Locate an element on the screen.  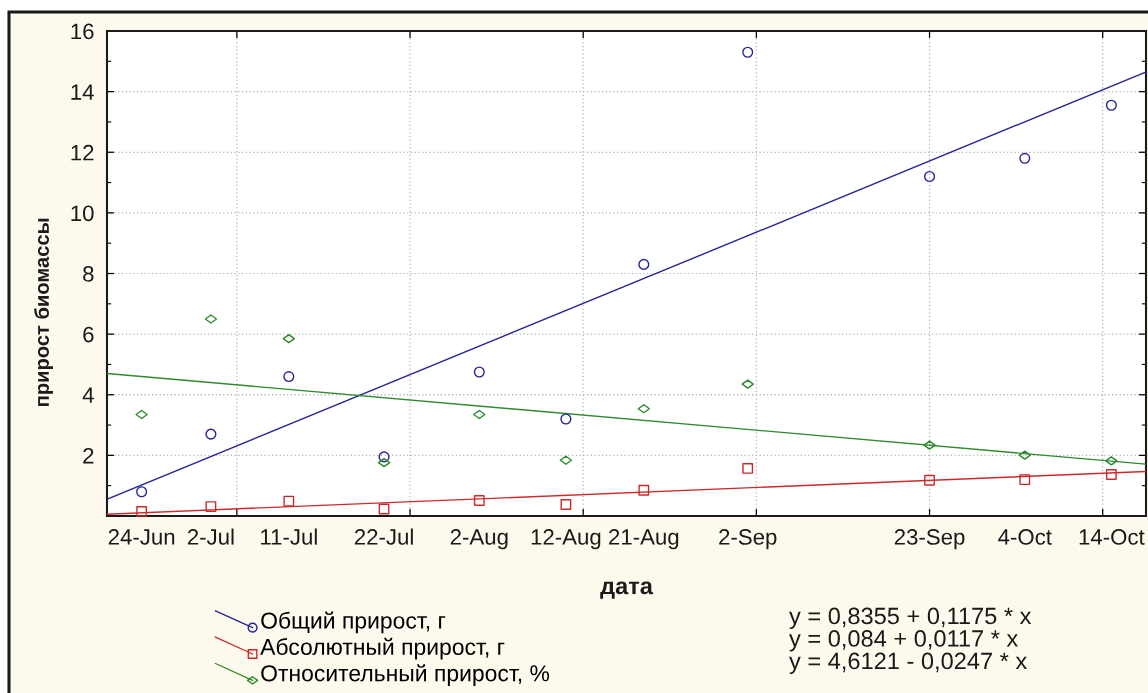
y-tick-label: 2 is located at coordinates (88, 455).